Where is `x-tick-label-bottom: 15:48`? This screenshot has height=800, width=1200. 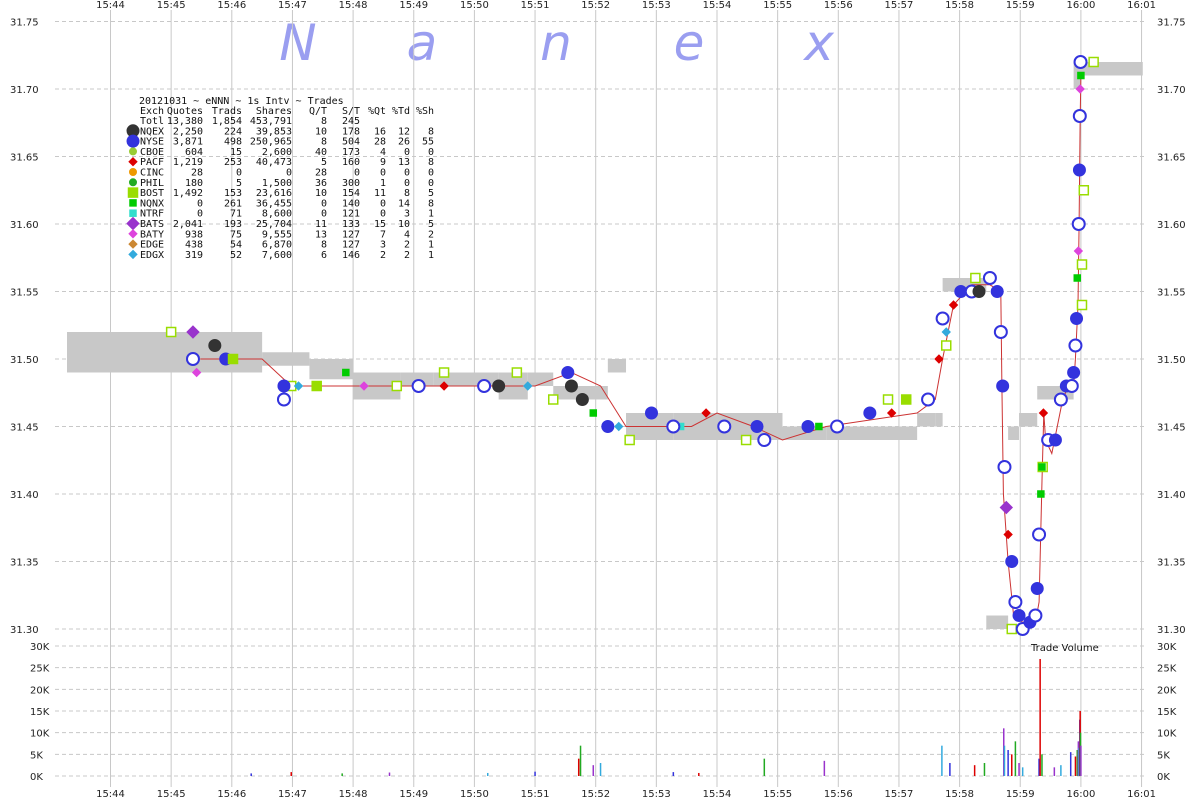
x-tick-label-bottom: 15:48 is located at coordinates (353, 794).